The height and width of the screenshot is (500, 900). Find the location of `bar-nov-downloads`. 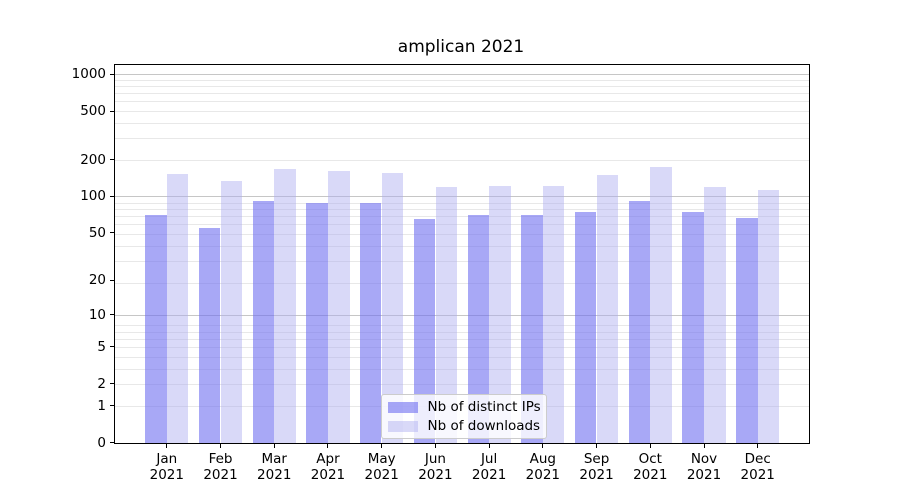

bar-nov-downloads is located at coordinates (715, 315).